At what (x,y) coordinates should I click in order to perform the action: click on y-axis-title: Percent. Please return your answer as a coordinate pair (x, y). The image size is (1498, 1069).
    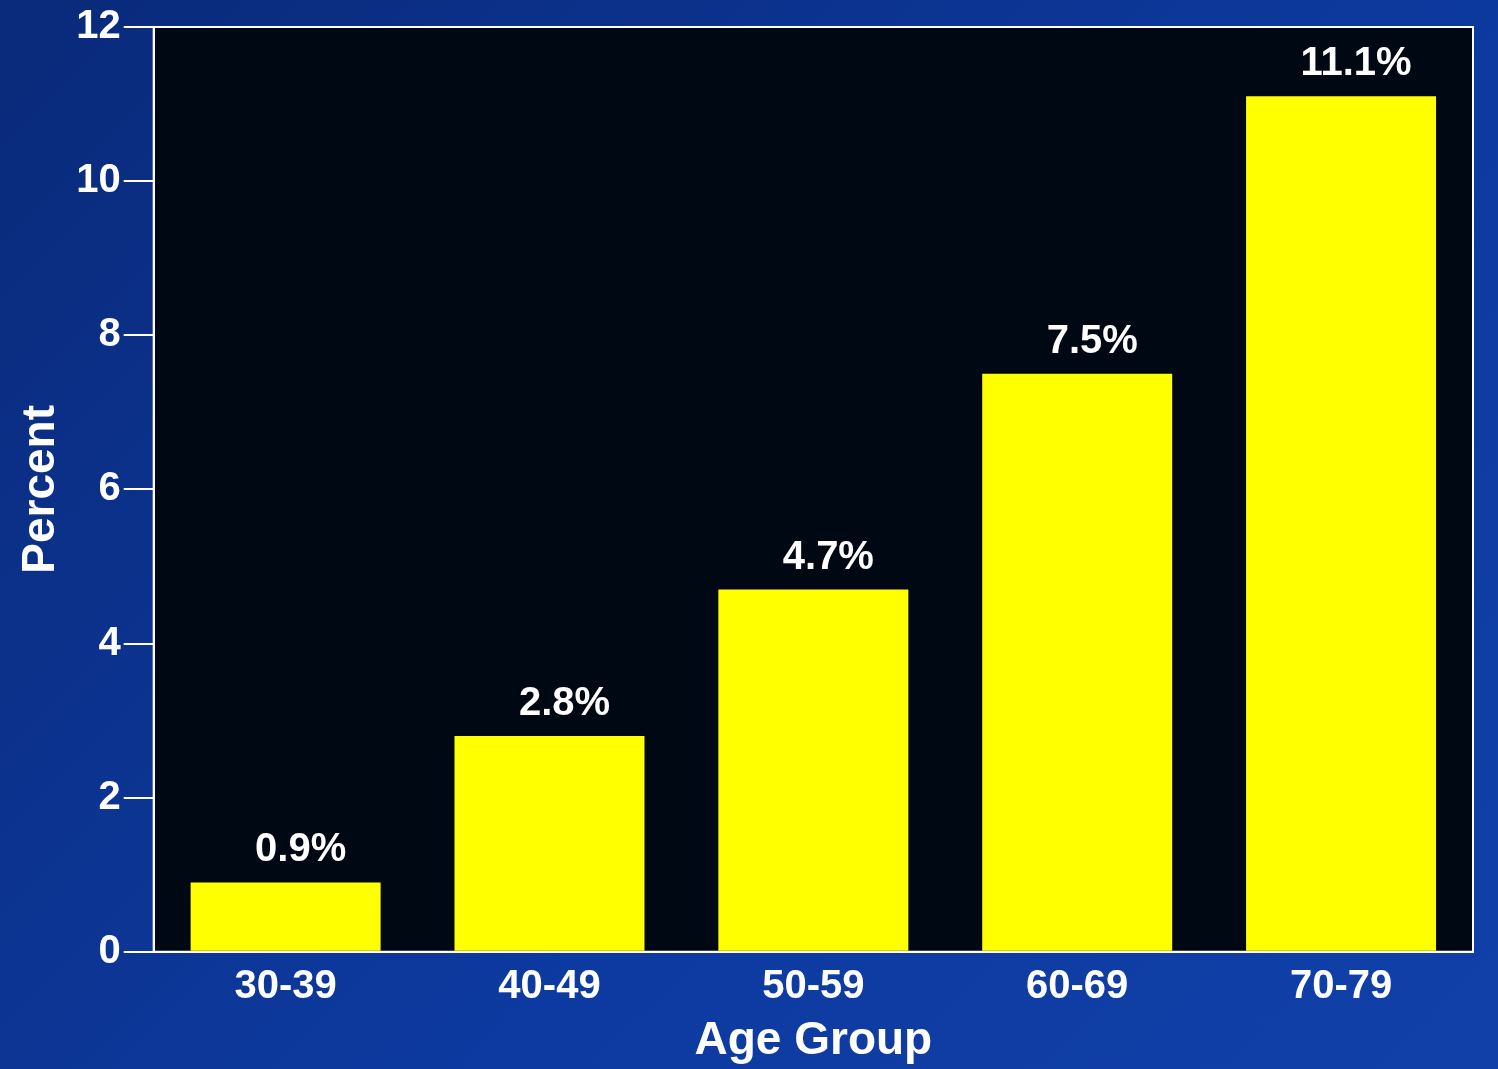
    Looking at the image, I should click on (38, 489).